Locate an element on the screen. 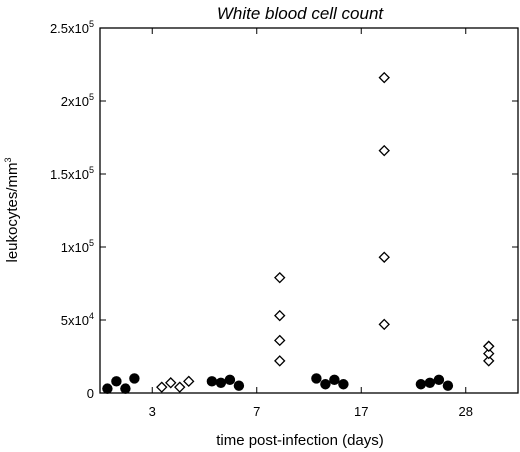 The height and width of the screenshot is (452, 520). y-tick-label: 5x10⁴ is located at coordinates (77, 319).